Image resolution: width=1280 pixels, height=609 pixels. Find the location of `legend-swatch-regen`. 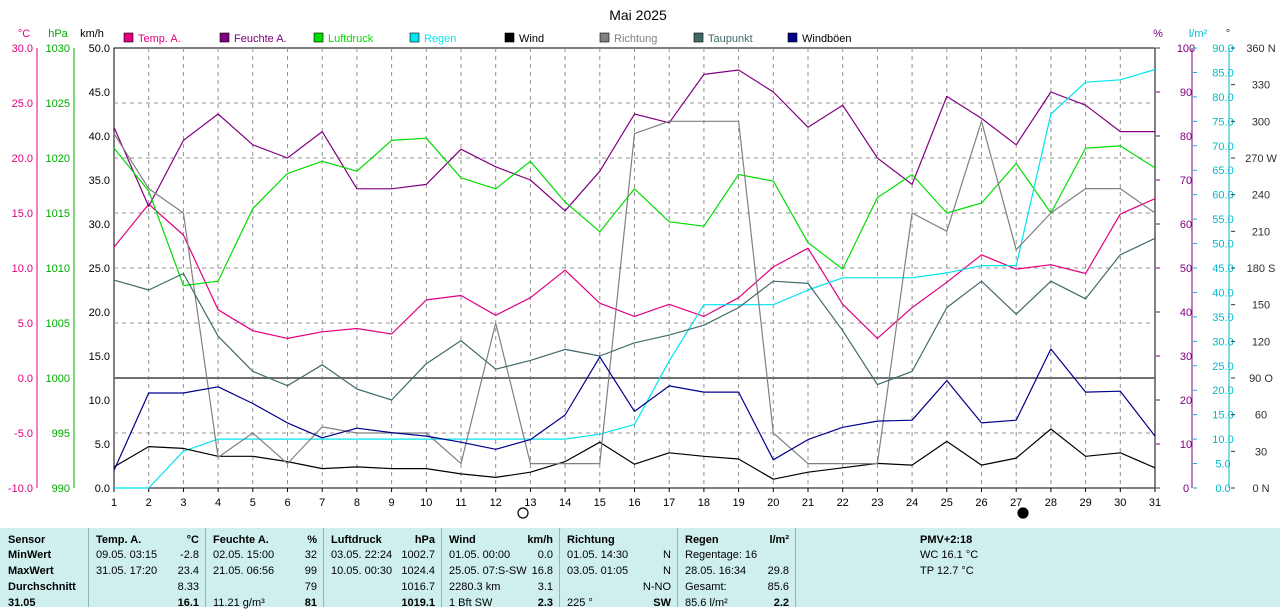

legend-swatch-regen is located at coordinates (414, 37).